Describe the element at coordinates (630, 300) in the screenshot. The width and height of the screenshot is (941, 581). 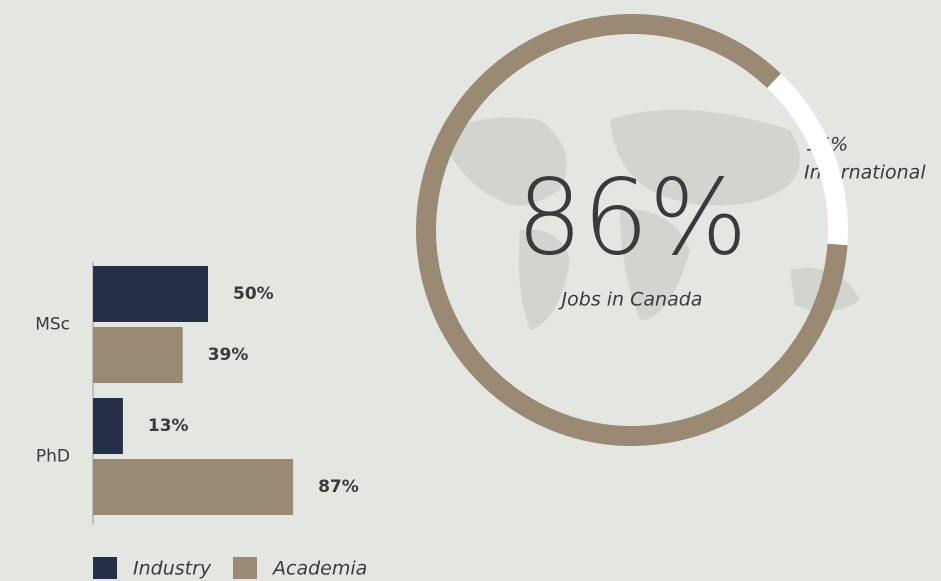
I see `center-label: Jobs in Canada` at that location.